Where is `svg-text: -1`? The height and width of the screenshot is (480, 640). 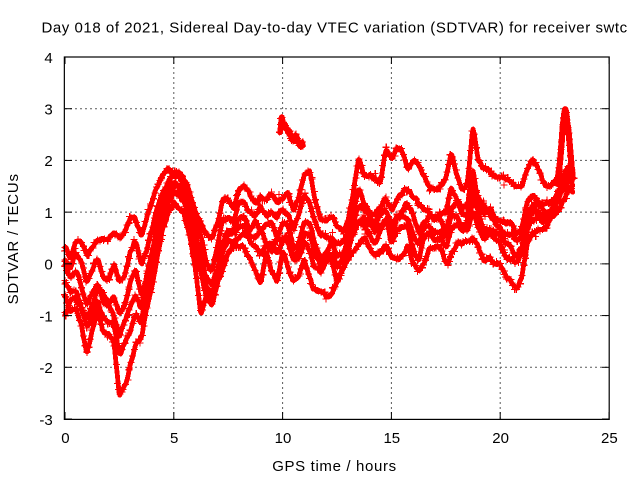
svg-text: -1 is located at coordinates (45, 316).